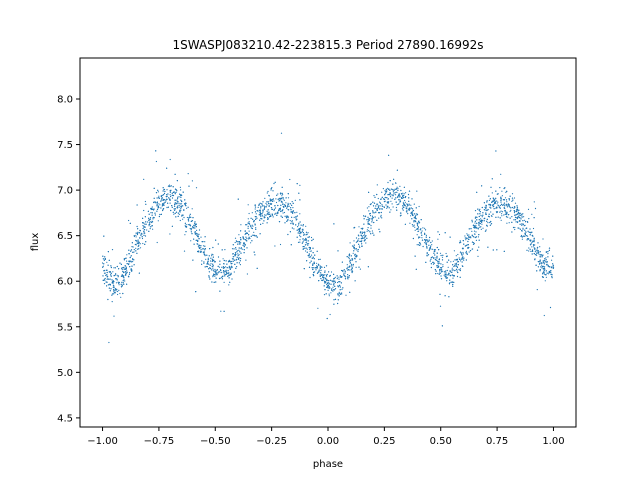 The image size is (640, 480). What do you see at coordinates (429, 249) in the screenshot?
I see `data-point` at bounding box center [429, 249].